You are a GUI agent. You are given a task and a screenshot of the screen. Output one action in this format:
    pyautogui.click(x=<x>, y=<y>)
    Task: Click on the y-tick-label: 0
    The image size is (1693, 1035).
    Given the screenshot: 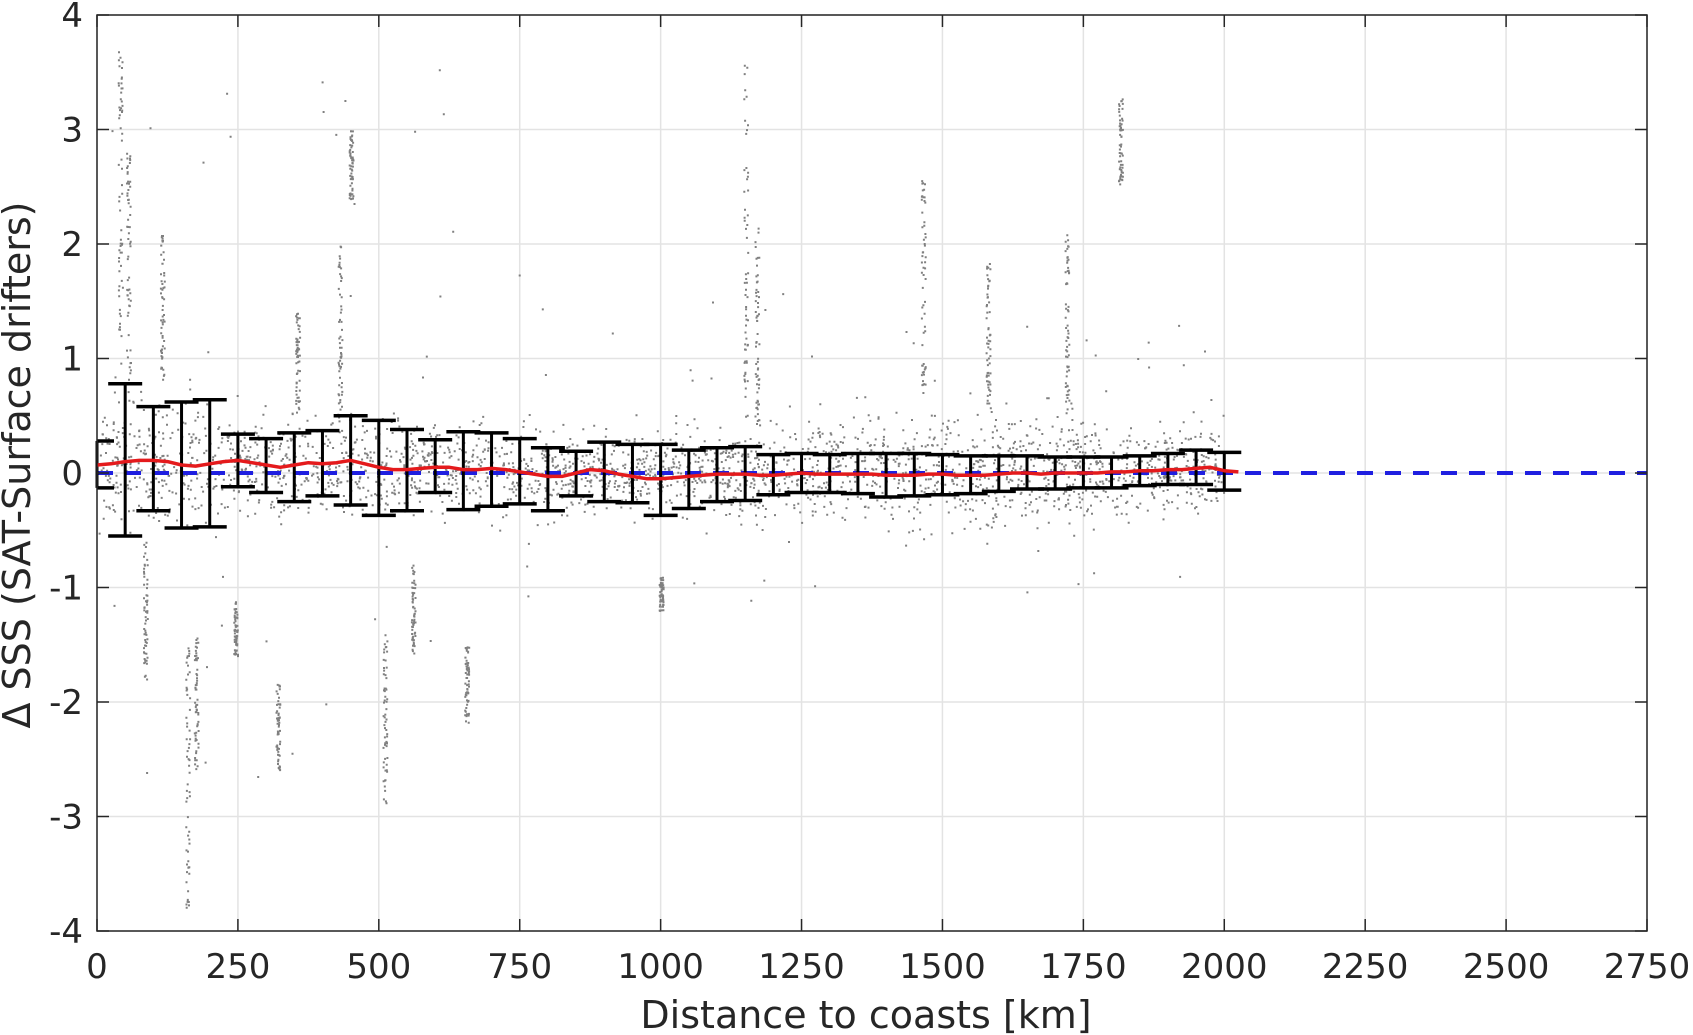 What is the action you would take?
    pyautogui.click(x=72, y=474)
    